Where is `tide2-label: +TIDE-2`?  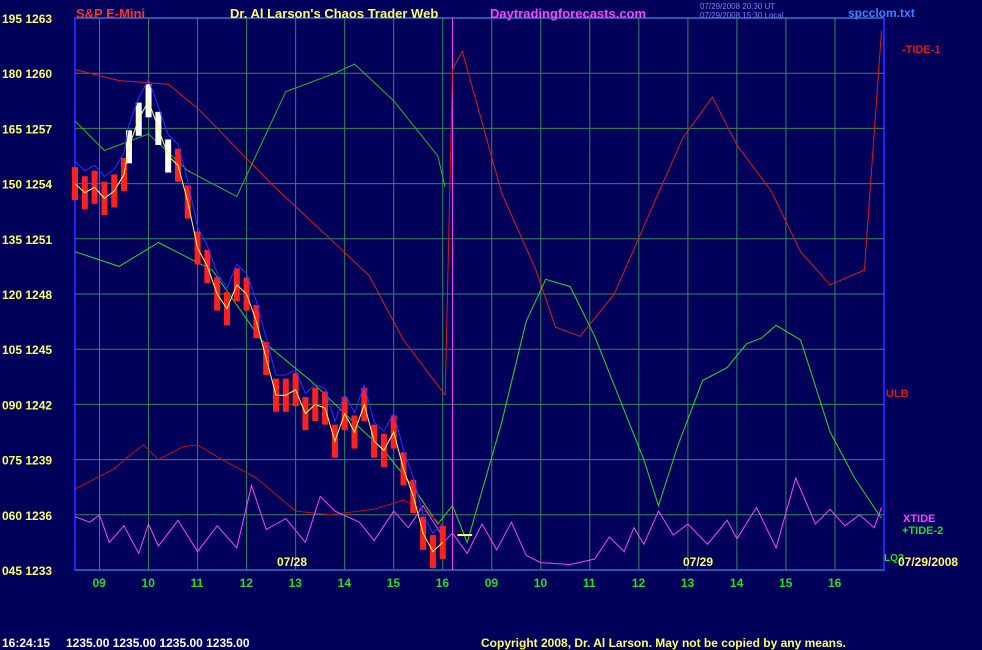 tide2-label: +TIDE-2 is located at coordinates (923, 531).